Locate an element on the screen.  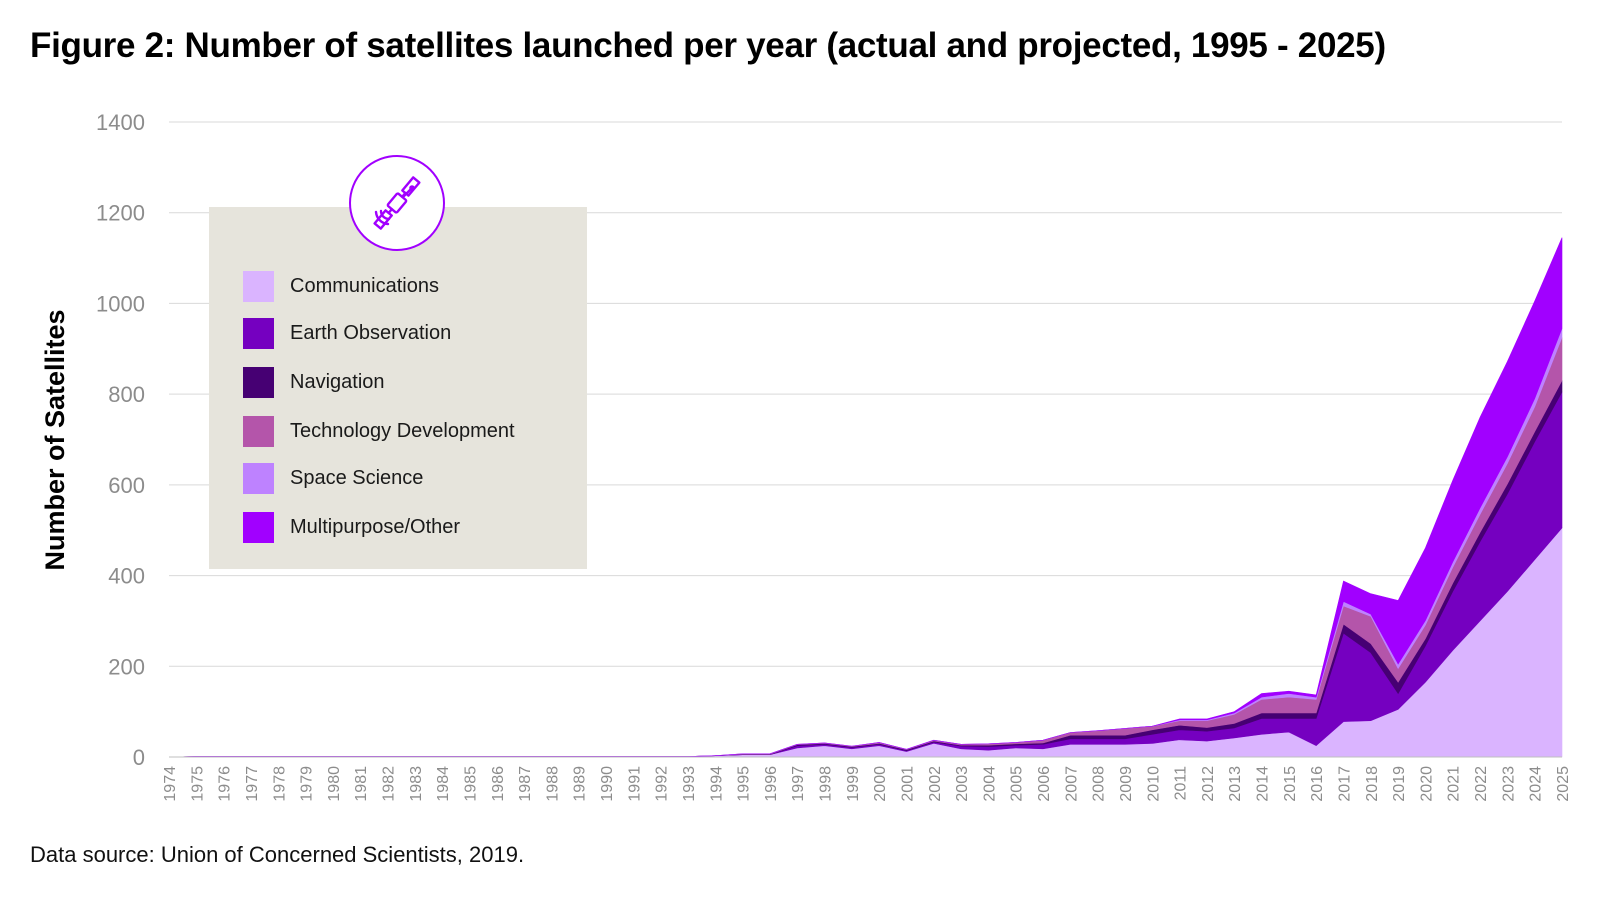
x-tick-label: 2001 is located at coordinates (907, 784).